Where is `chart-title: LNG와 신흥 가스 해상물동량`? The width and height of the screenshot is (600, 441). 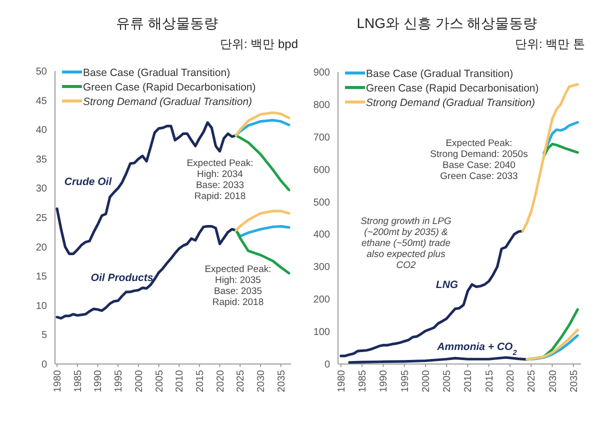 chart-title: LNG와 신흥 가스 해상물동량 is located at coordinates (447, 23).